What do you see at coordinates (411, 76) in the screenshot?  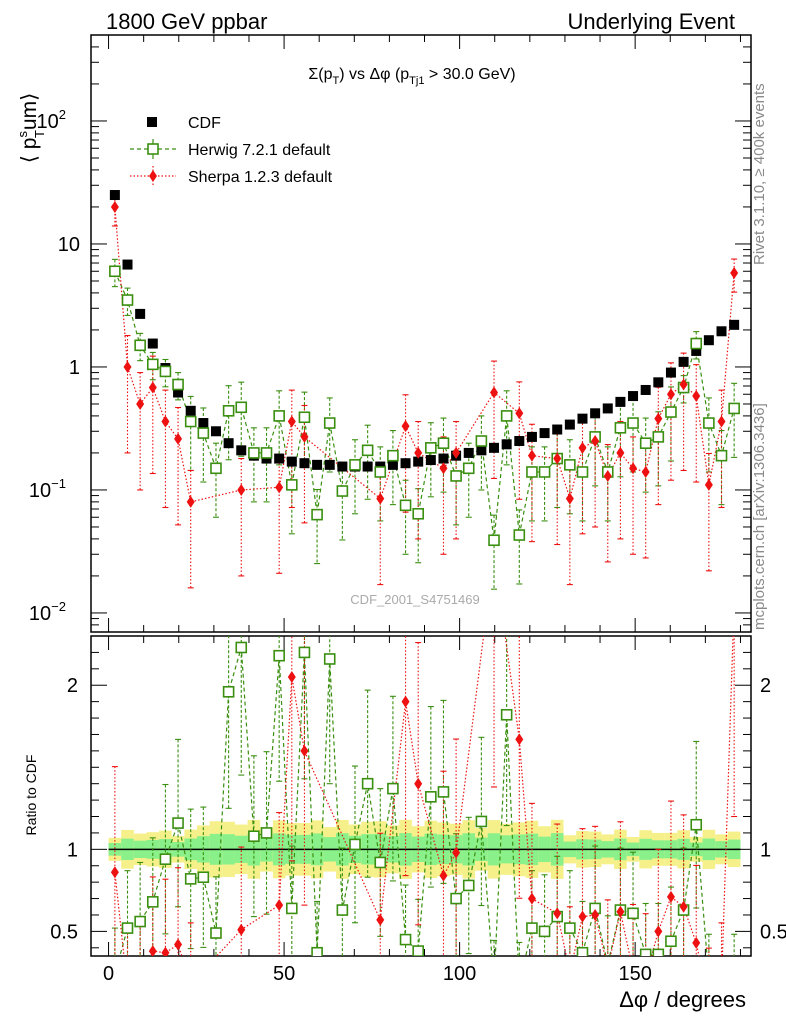 I see `plot-title: Σ(pT) vs Δφ (pTj1 > 30.0 GeV)` at bounding box center [411, 76].